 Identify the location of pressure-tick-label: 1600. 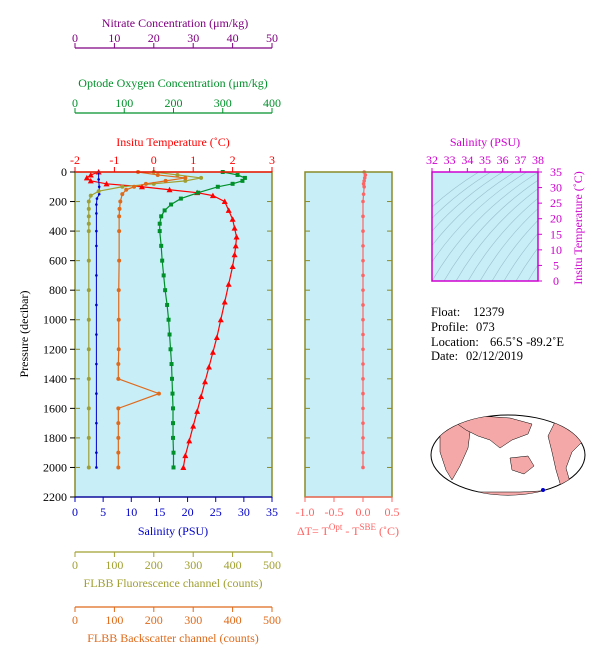
(55, 408).